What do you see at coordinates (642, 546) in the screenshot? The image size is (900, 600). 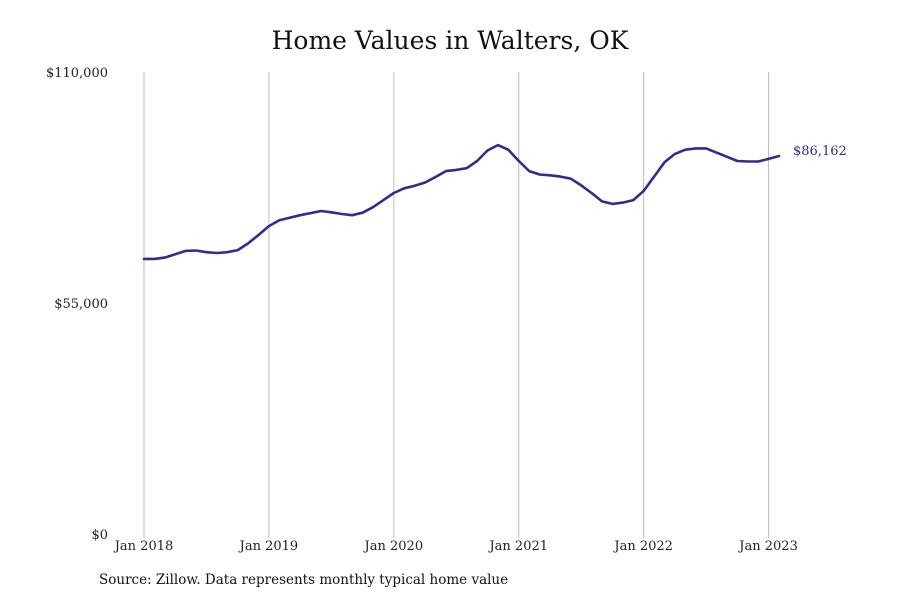 I see `x-tick-label: Jan 2022` at bounding box center [642, 546].